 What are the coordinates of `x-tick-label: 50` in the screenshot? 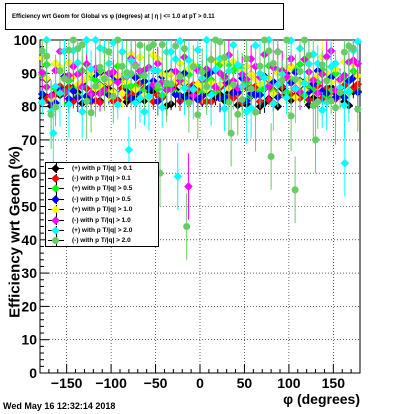 It's located at (245, 383).